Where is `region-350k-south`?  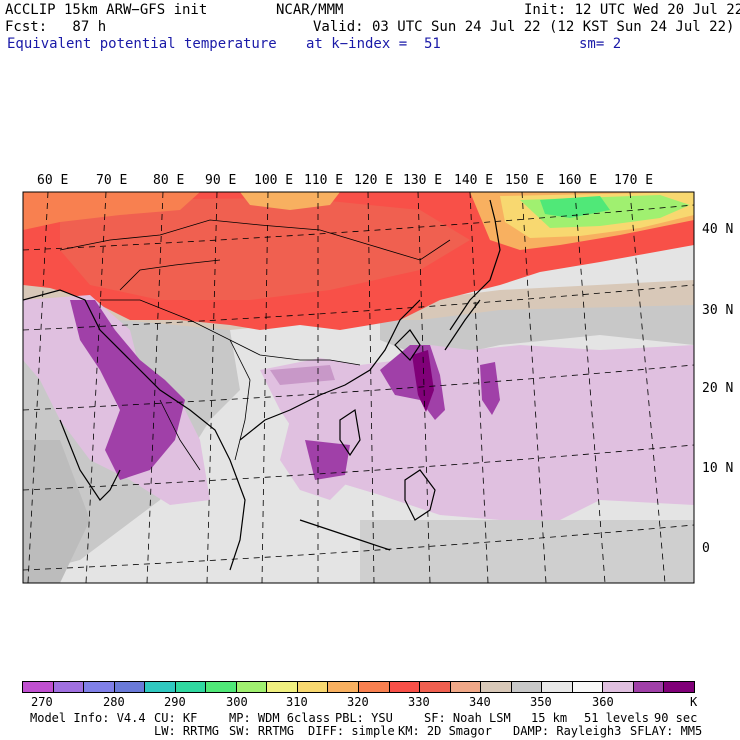
region-350k-south is located at coordinates (527, 551).